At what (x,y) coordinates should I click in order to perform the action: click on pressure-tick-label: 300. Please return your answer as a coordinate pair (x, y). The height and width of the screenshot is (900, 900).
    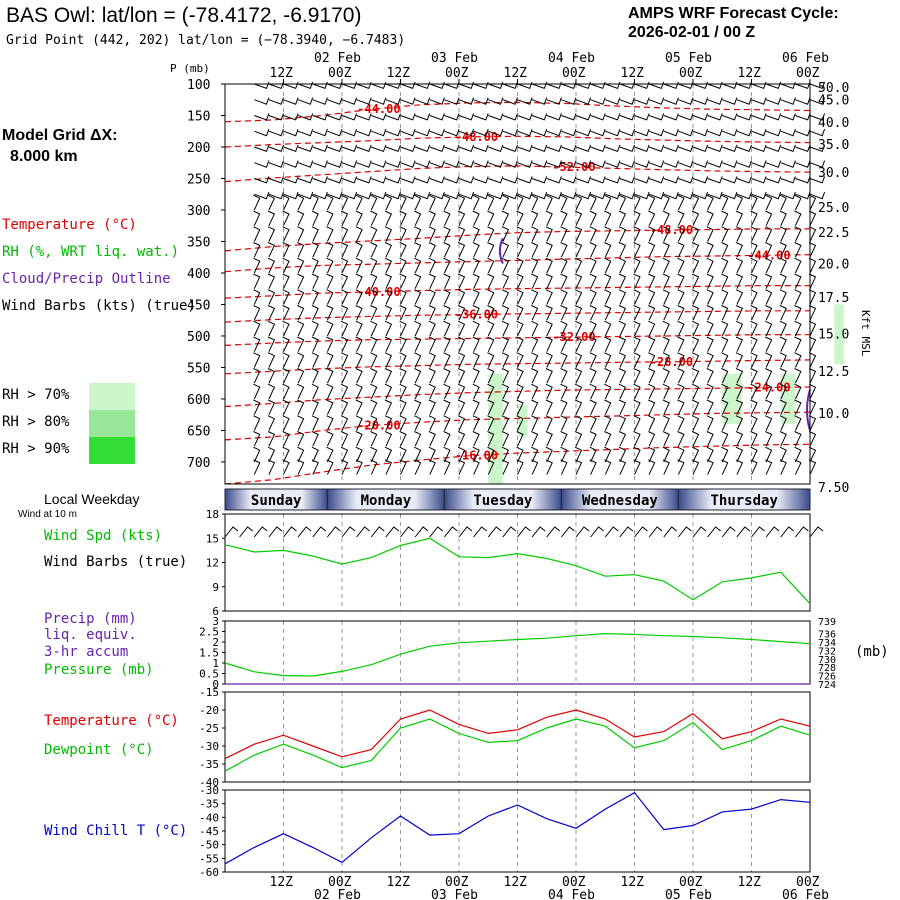
    Looking at the image, I should click on (198, 211).